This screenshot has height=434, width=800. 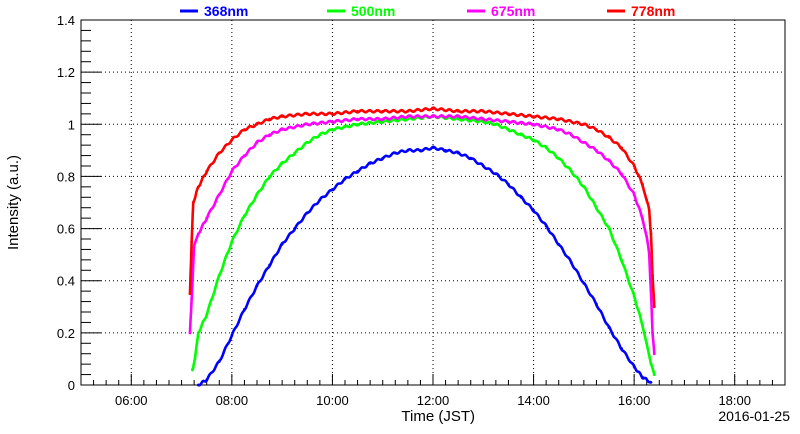 I want to click on y-tick-label: 0.6, so click(x=66, y=229).